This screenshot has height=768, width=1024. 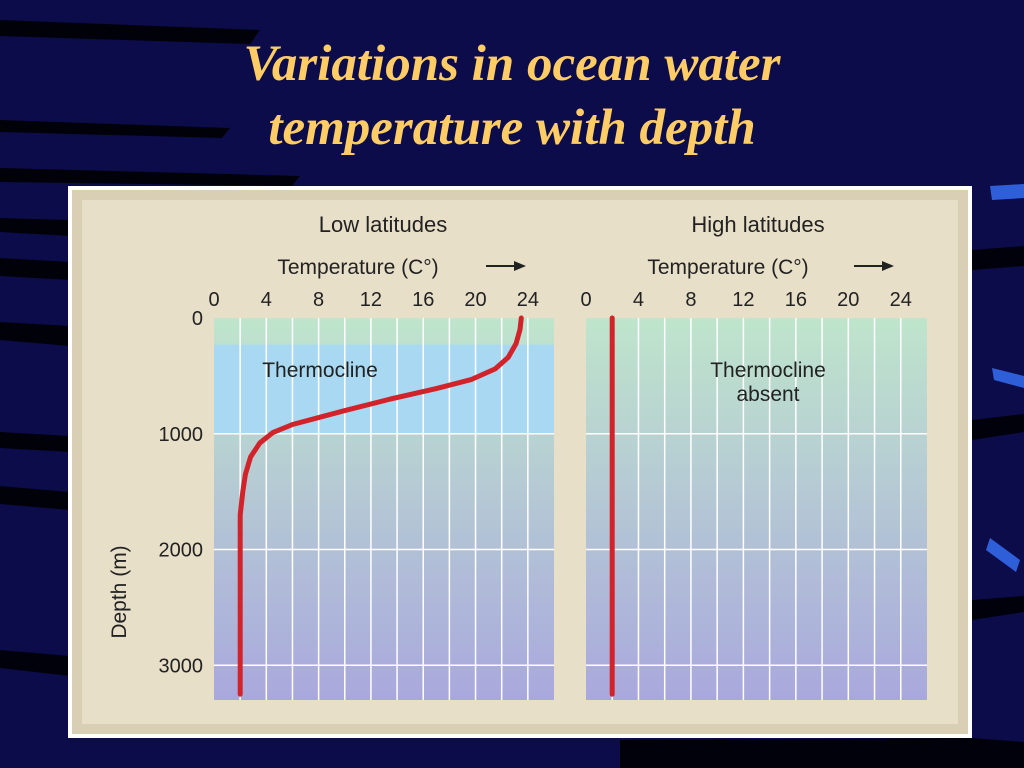 What do you see at coordinates (767, 394) in the screenshot?
I see `thermocline-absent-label-line-2: absent` at bounding box center [767, 394].